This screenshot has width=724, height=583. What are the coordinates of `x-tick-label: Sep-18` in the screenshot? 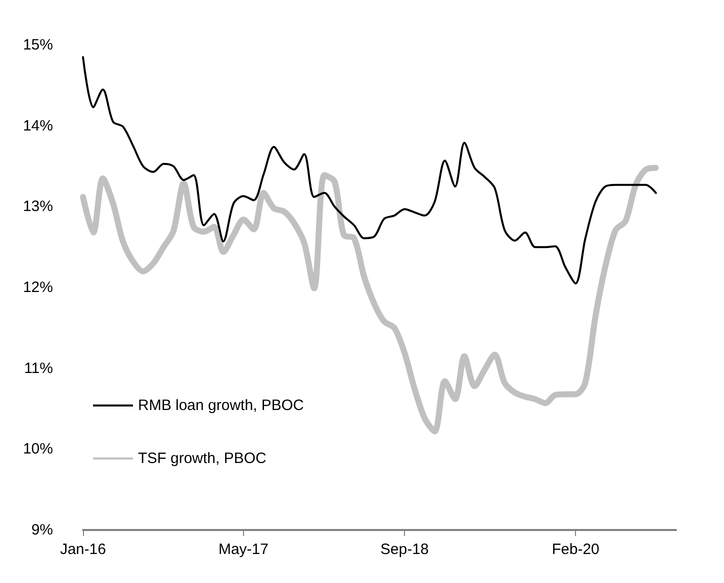 It's located at (404, 549).